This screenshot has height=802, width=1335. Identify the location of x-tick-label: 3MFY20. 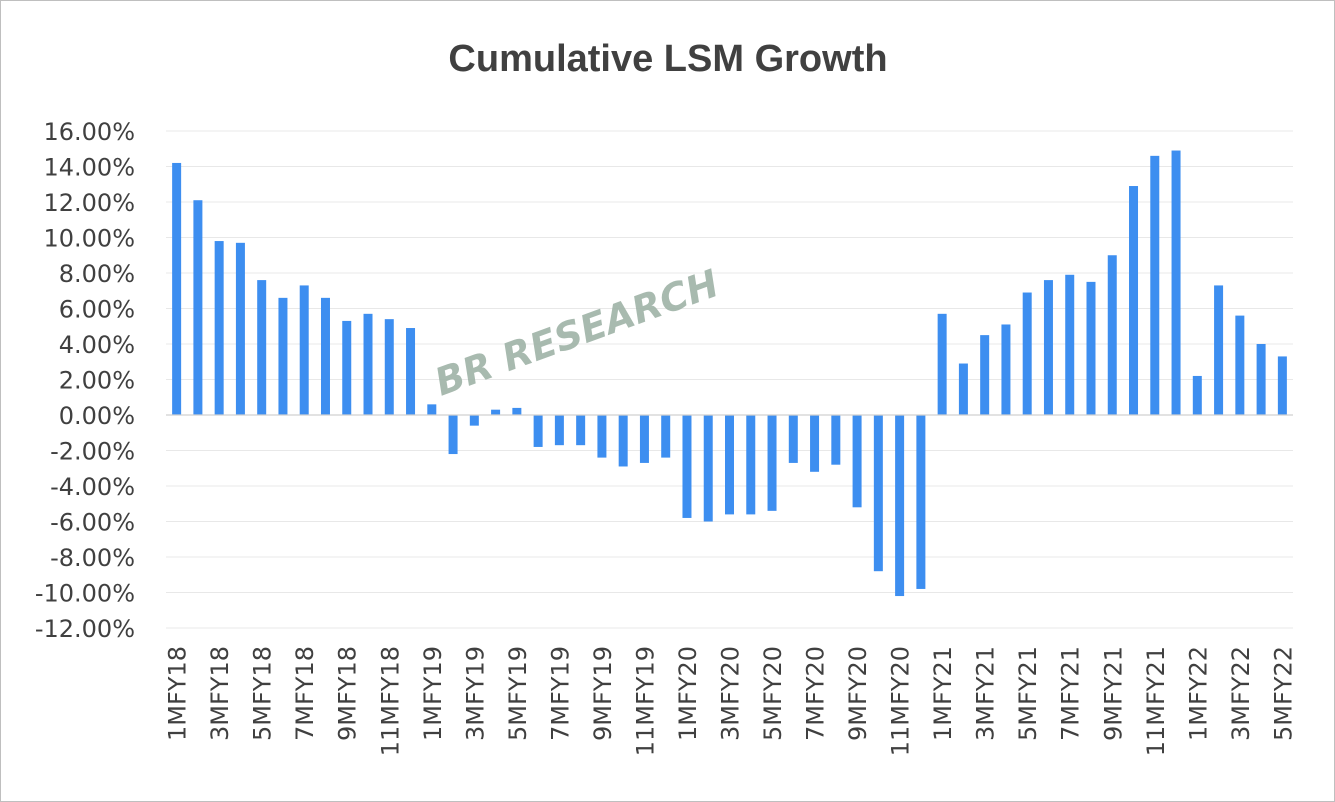
(731, 693).